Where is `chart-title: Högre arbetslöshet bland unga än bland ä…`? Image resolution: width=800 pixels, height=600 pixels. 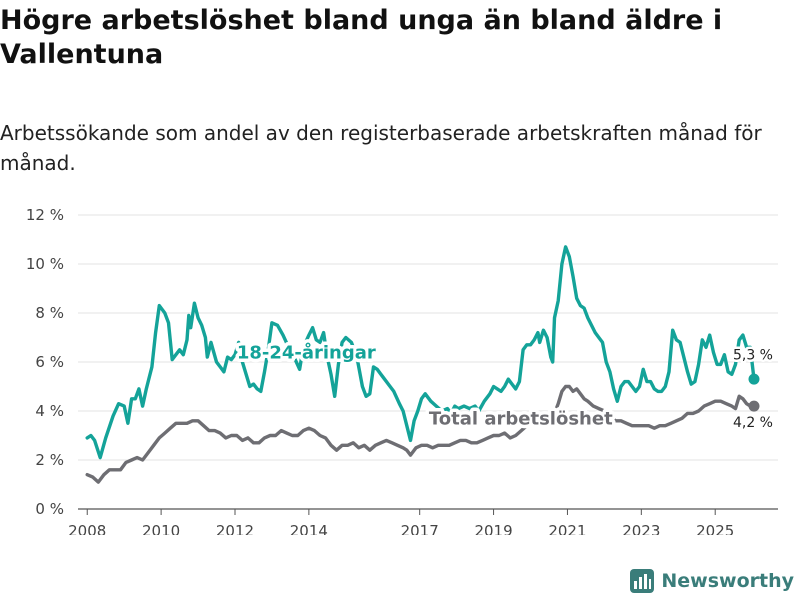 chart-title: Högre arbetslöshet bland unga än bland ä… is located at coordinates (361, 37).